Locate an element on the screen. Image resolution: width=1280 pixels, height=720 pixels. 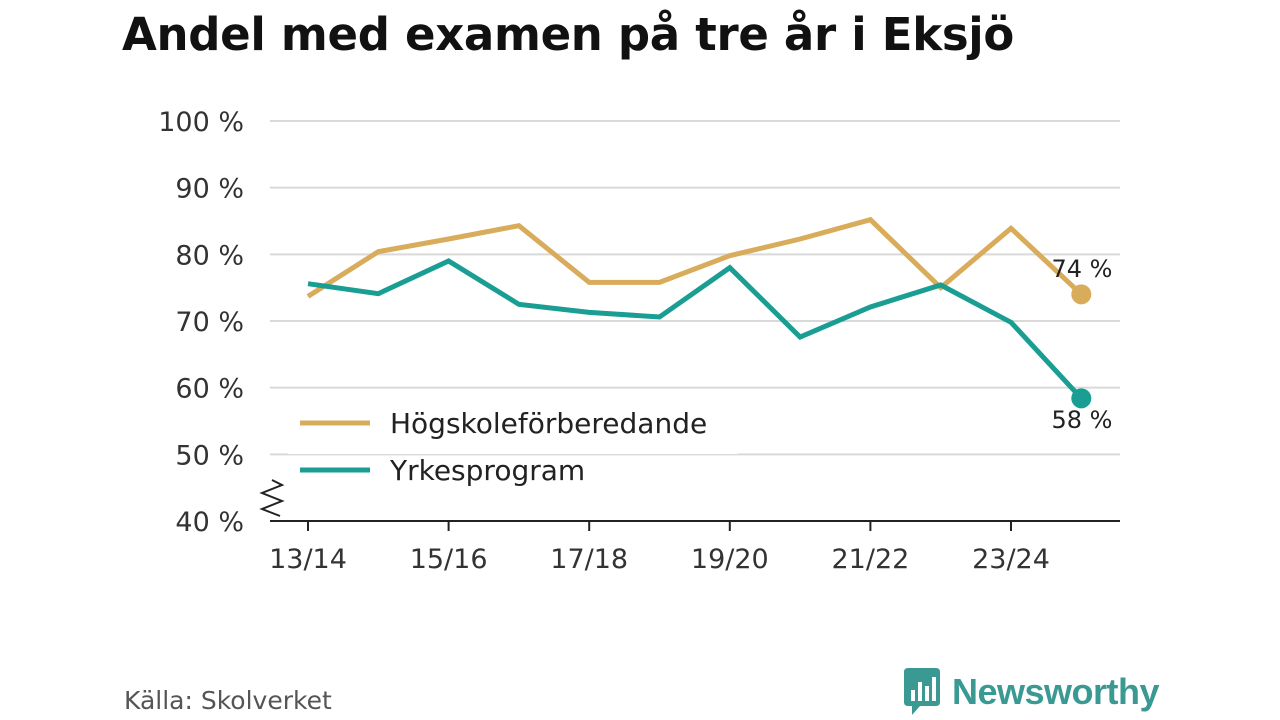
newsworthy-logo-icon is located at coordinates (922, 691).